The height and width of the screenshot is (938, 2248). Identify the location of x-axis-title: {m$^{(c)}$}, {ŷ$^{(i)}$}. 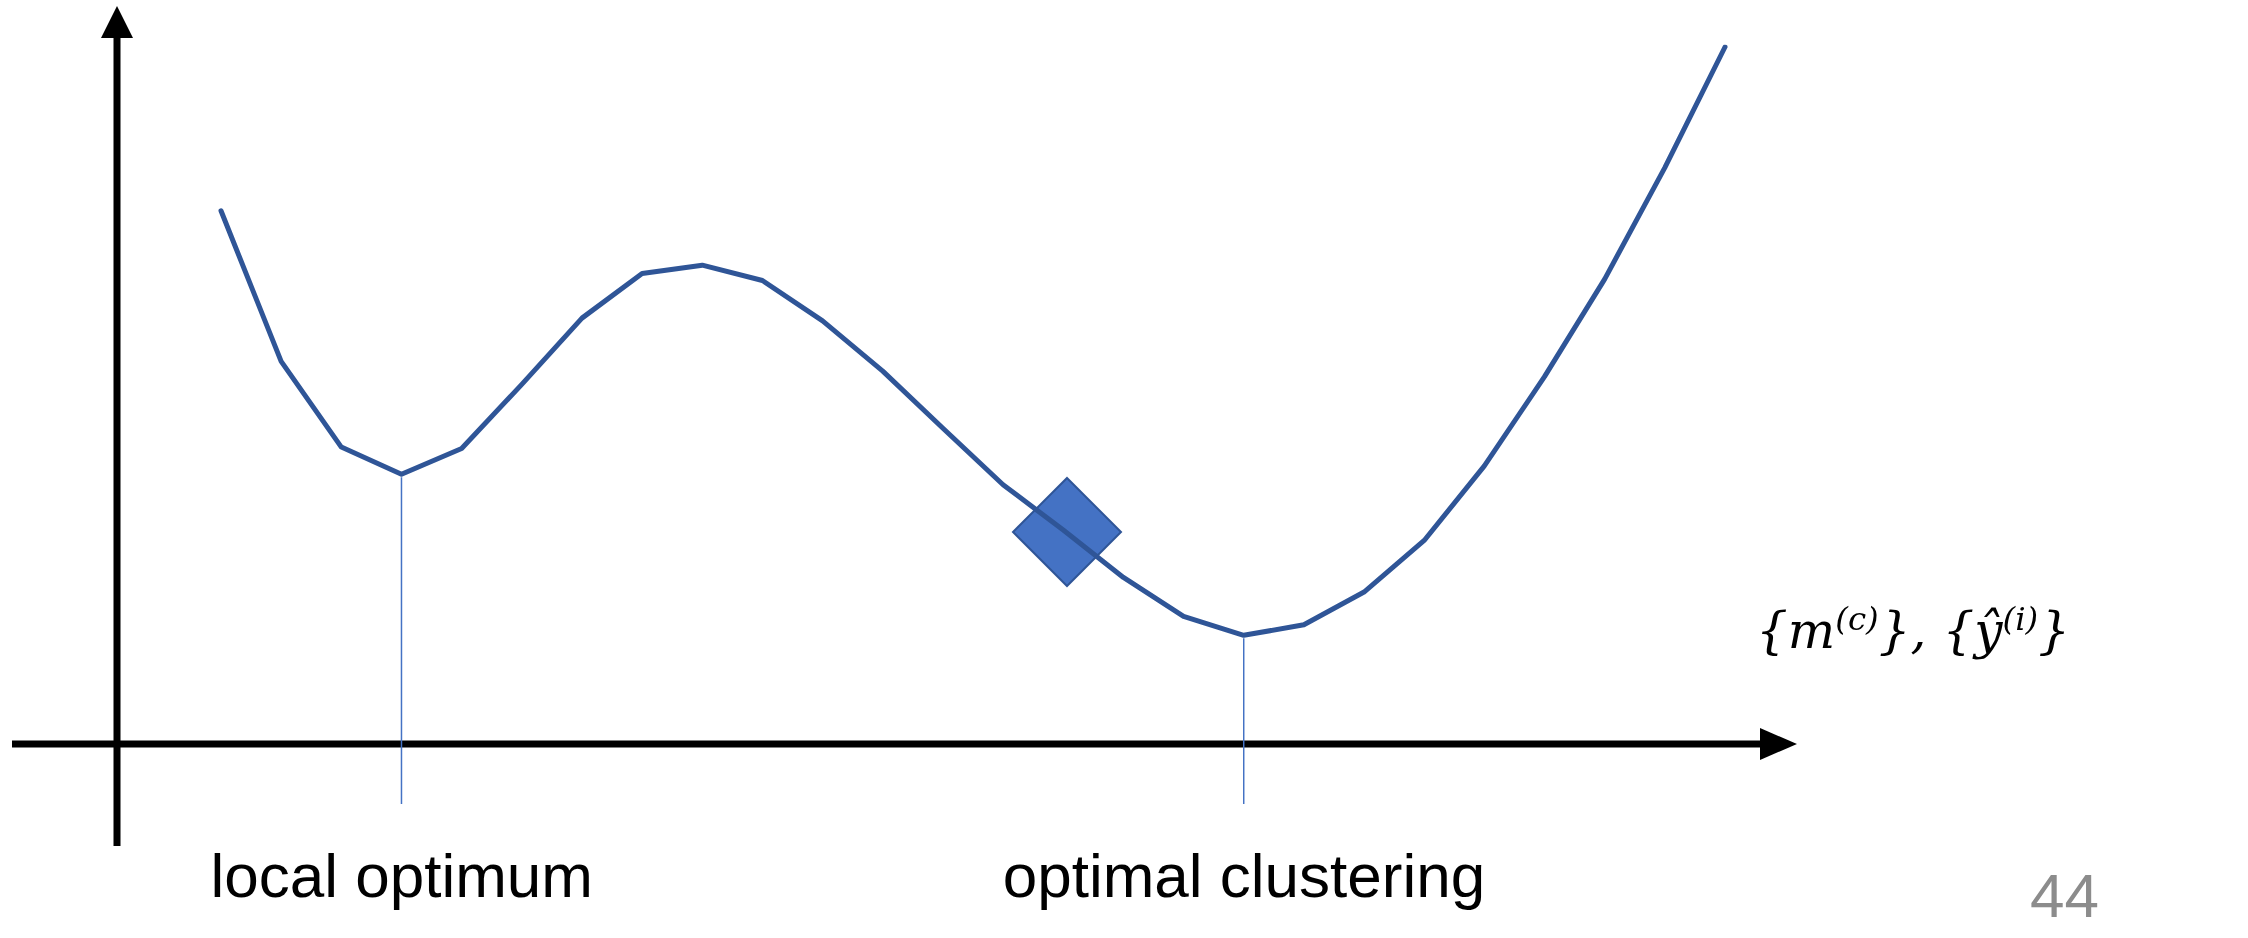
(1913, 630).